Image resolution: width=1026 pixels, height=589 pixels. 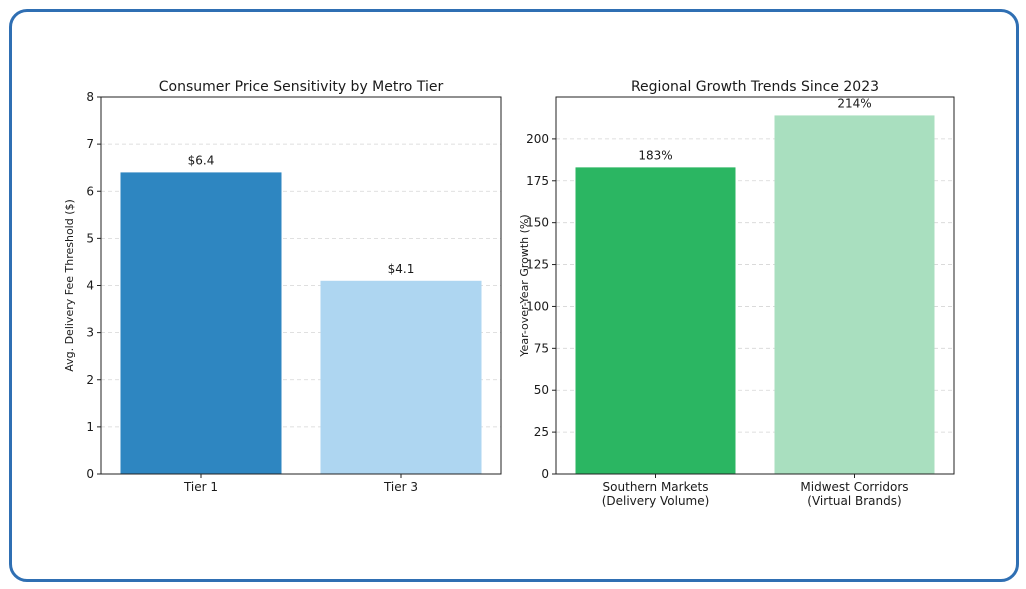 What do you see at coordinates (401, 269) in the screenshot?
I see `data-label: $4.1` at bounding box center [401, 269].